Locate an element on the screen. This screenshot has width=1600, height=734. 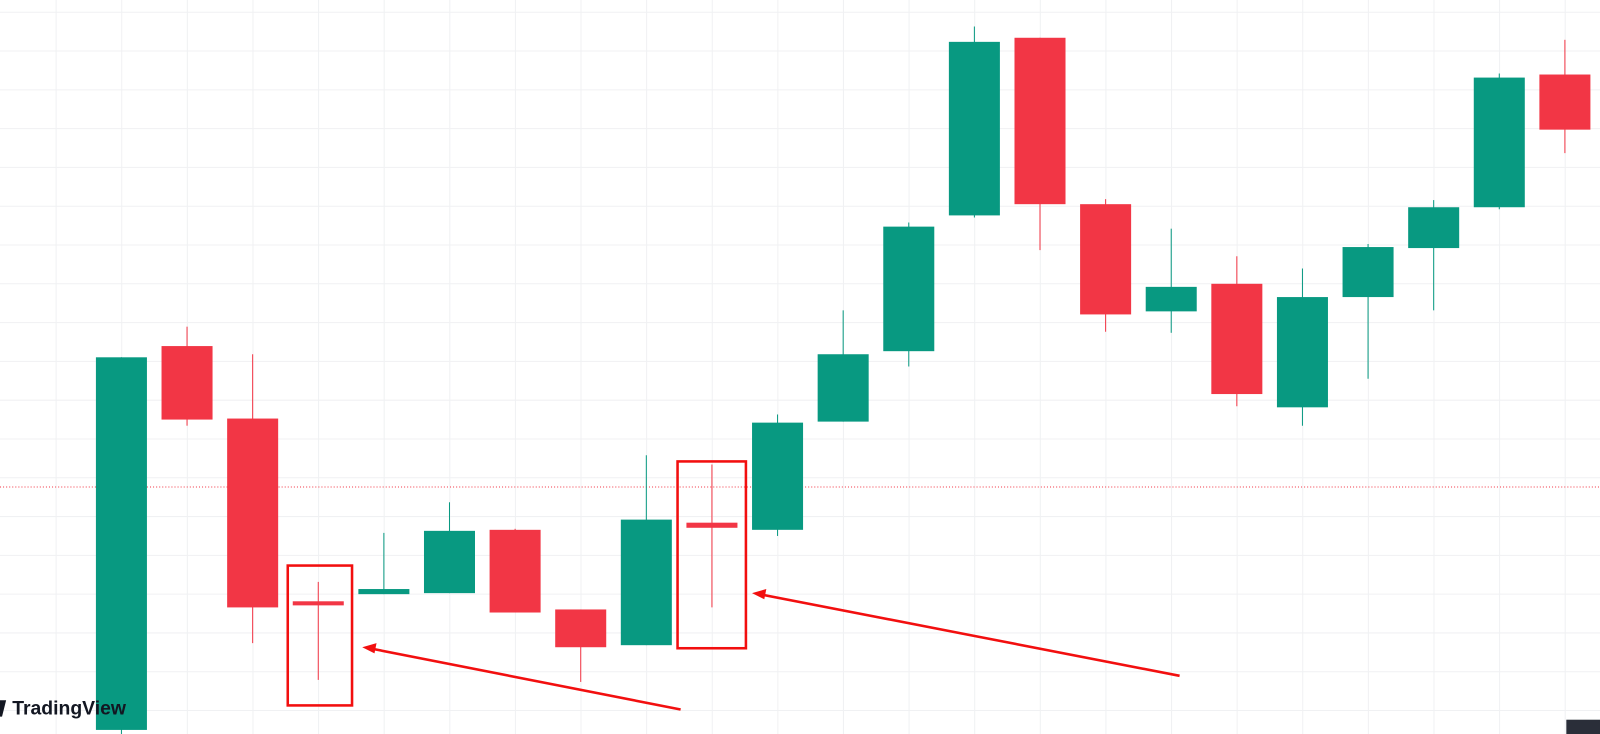
logo-icon is located at coordinates (3, 708).